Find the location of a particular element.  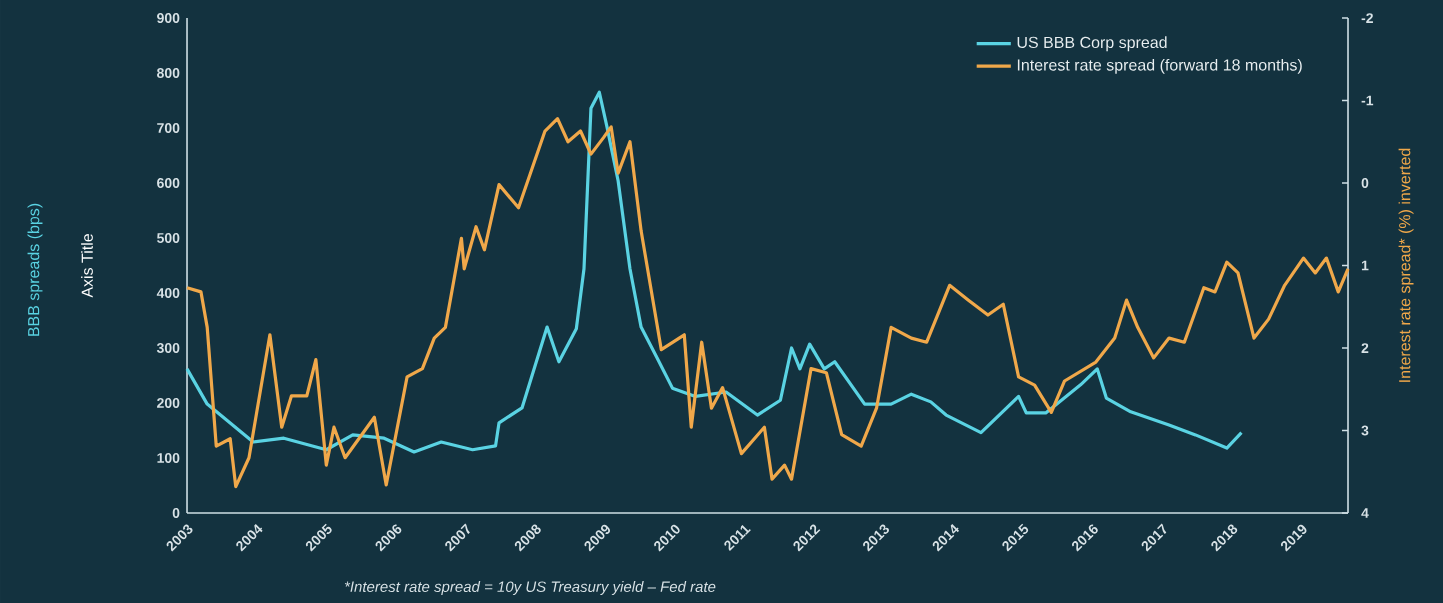

y2-tick-label: 4 is located at coordinates (1365, 513).